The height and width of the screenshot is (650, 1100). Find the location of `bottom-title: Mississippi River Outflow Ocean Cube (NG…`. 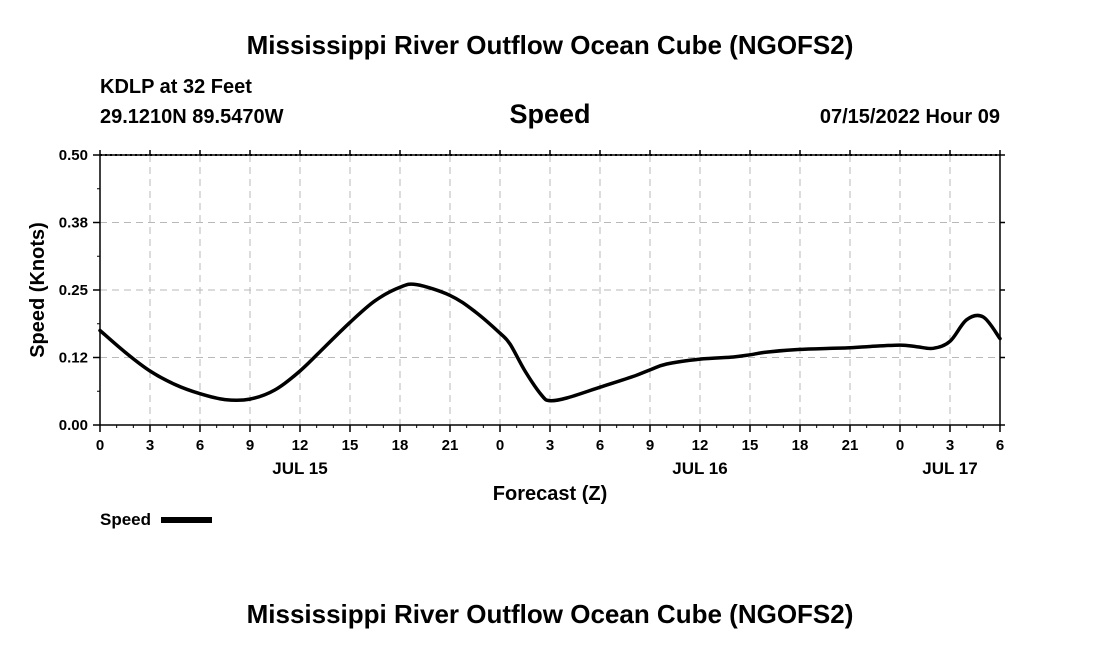

bottom-title: Mississippi River Outflow Ocean Cube (NG… is located at coordinates (550, 614).